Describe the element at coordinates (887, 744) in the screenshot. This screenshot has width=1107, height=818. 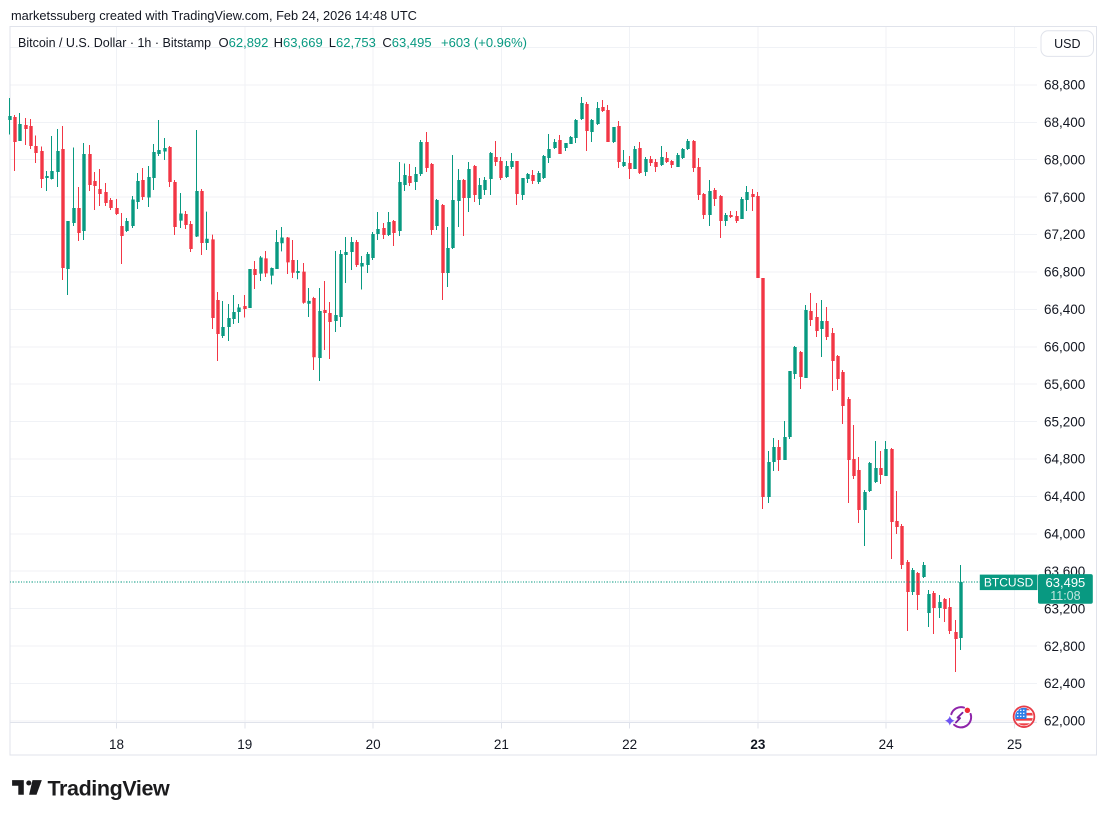
I see `svg-text: 24` at that location.